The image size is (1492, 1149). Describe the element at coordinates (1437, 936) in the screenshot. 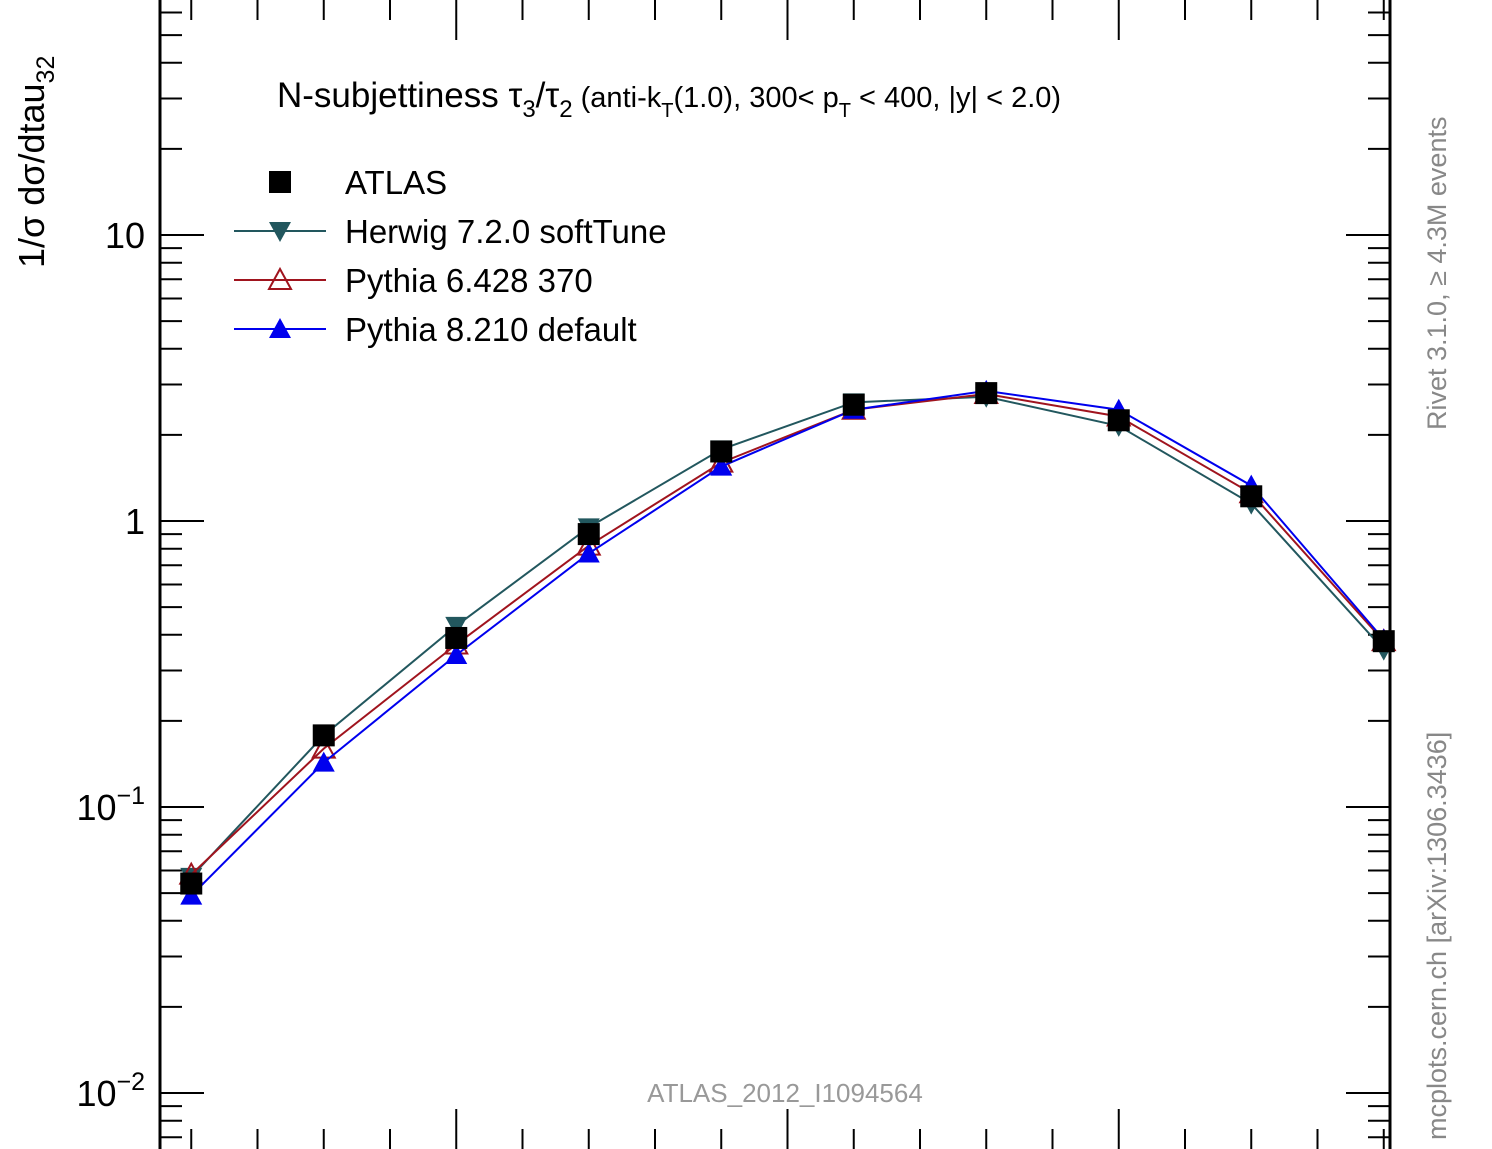

I see `side-note-bottom: mcplots.cern.ch [arXiv:1306.3436]` at that location.